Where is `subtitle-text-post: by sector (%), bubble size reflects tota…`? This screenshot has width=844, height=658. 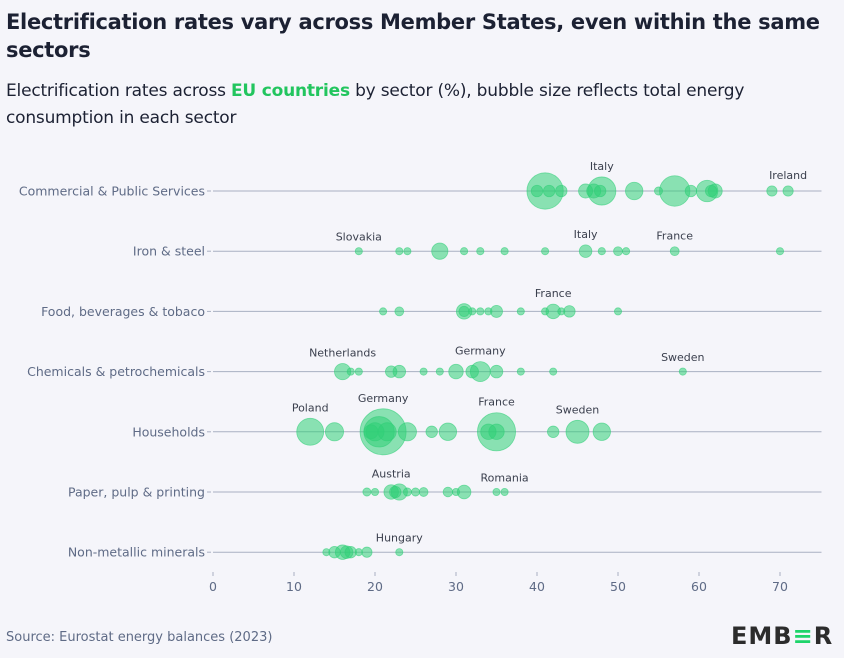 subtitle-text-post: by sector (%), bubble size reflects tota… is located at coordinates (375, 104).